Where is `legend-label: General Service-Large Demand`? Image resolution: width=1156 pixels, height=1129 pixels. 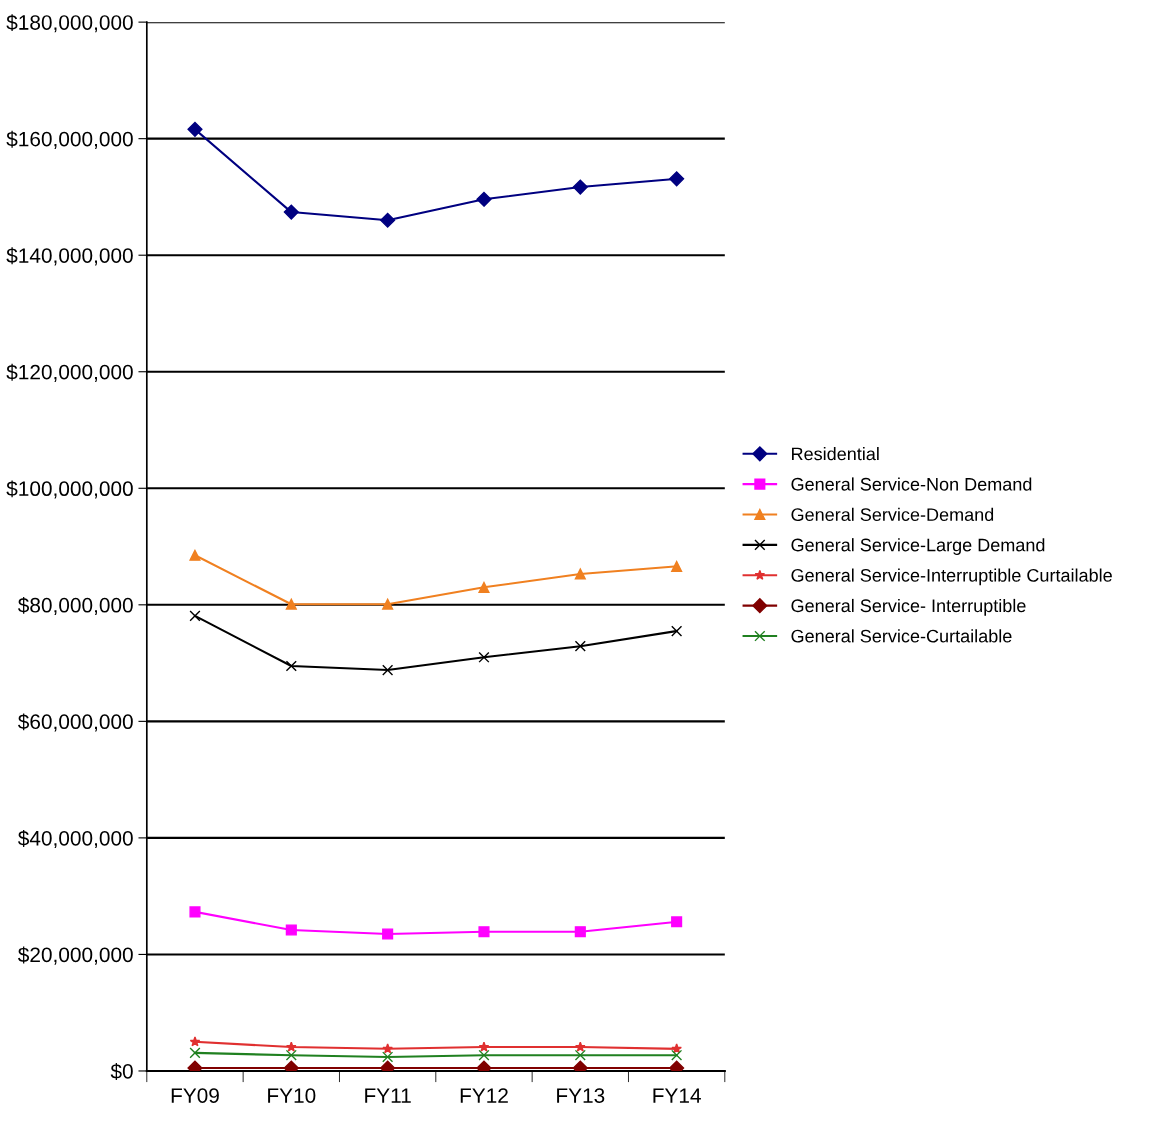
legend-label: General Service-Large Demand is located at coordinates (918, 546).